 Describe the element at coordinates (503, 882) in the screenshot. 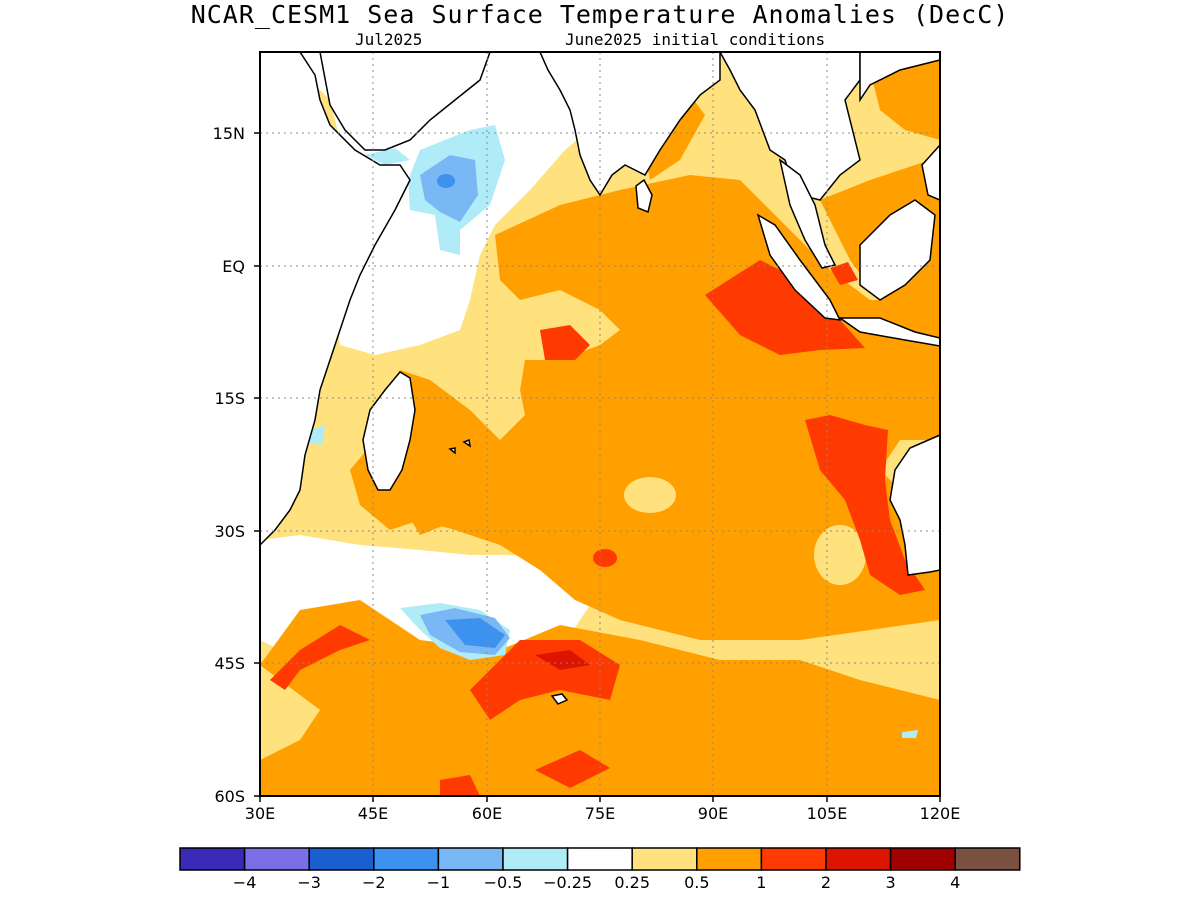

I see `colorbar-label: −0.5` at that location.